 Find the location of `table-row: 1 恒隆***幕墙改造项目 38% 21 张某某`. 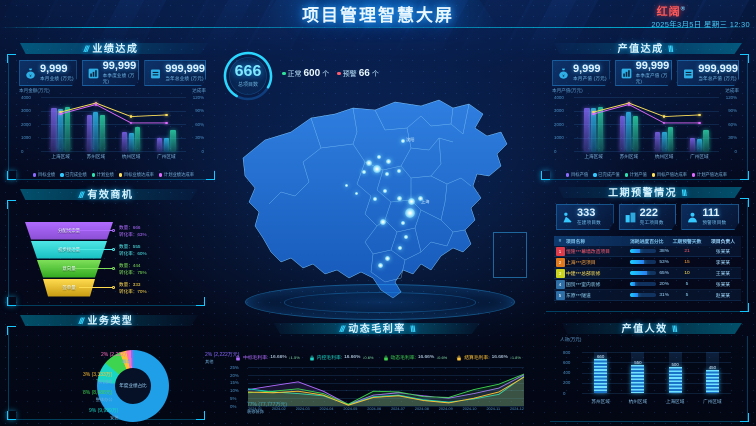

table-row: 1 恒隆***幕墙改造项目 38% 21 张某某 is located at coordinates (647, 251).